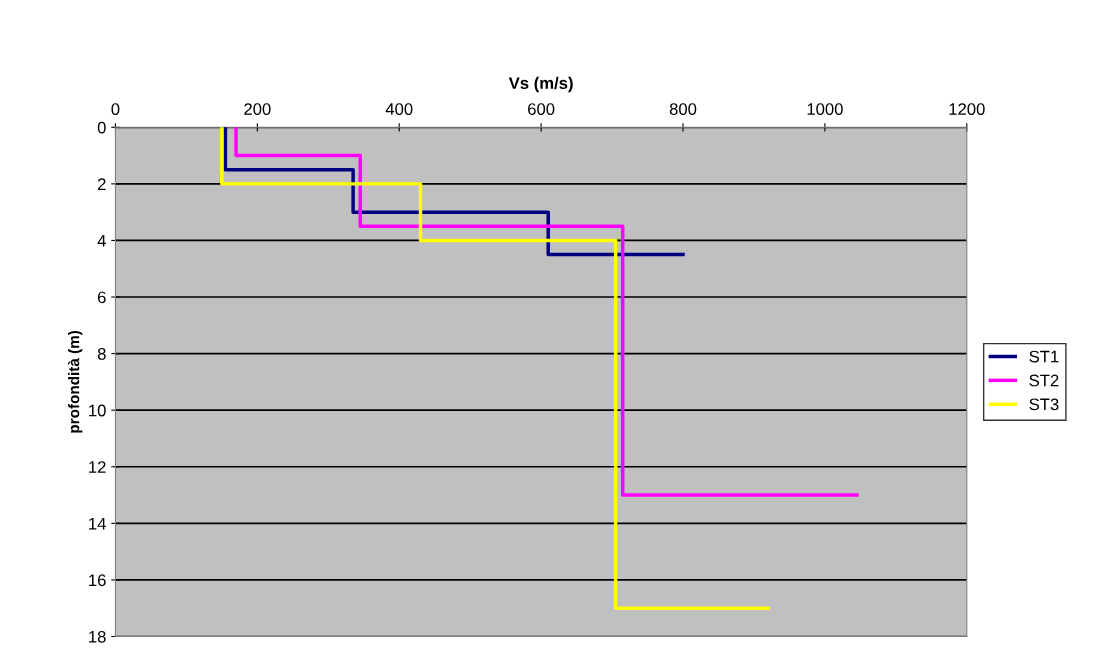  I want to click on y-tick-label: 14, so click(97, 523).